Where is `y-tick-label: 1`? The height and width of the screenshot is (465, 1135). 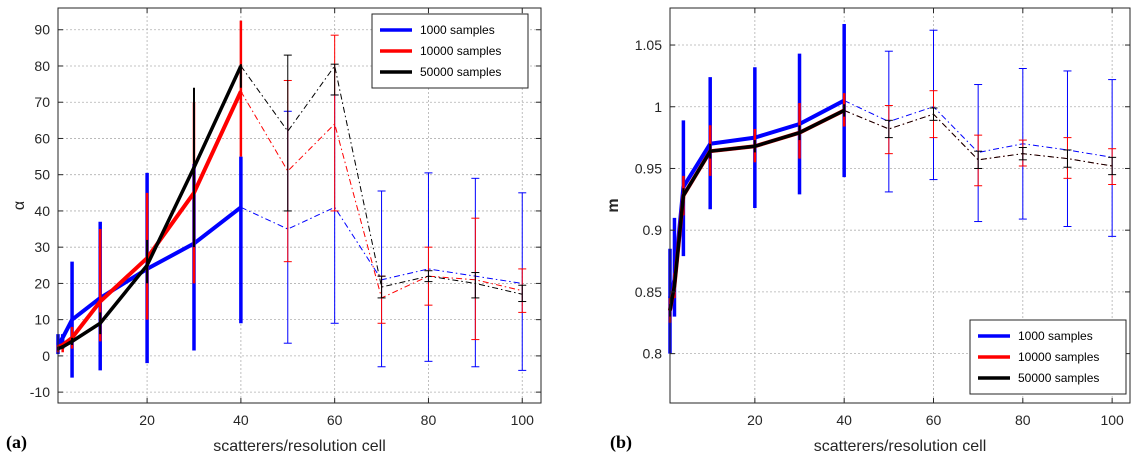
y-tick-label: 1 is located at coordinates (658, 107).